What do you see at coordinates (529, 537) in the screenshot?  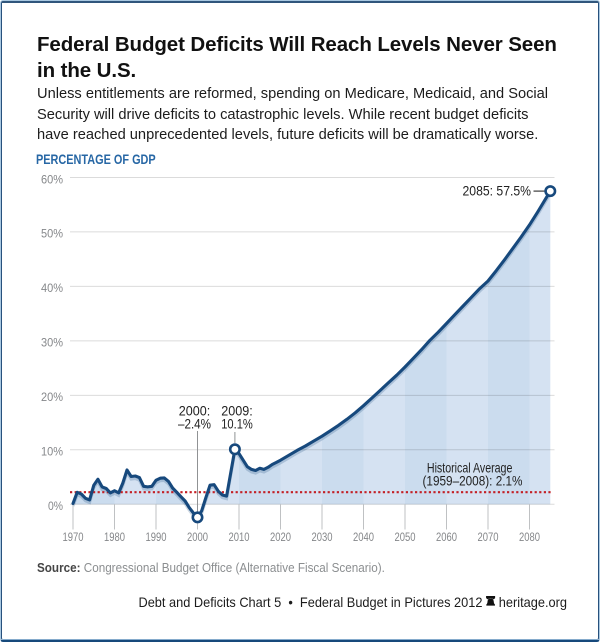 I see `svg-text: 2080` at bounding box center [529, 537].